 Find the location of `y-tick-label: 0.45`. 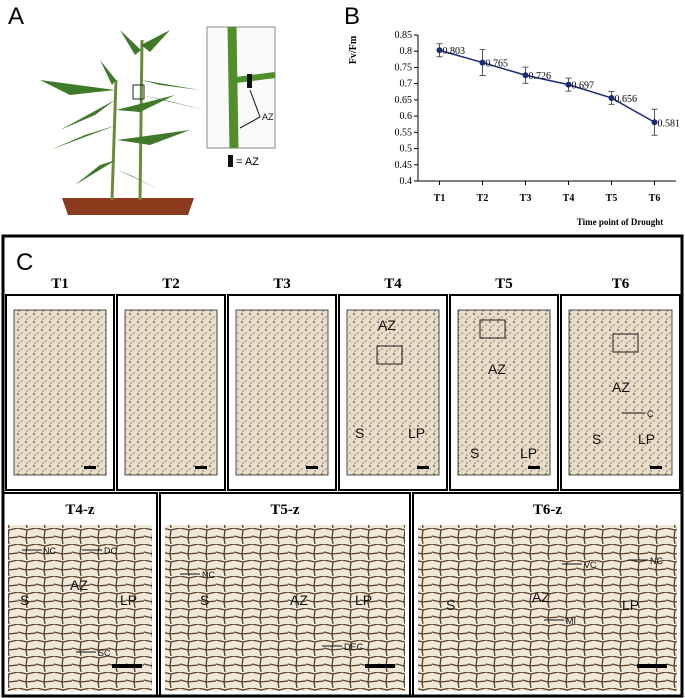

y-tick-label: 0.45 is located at coordinates (404, 165).